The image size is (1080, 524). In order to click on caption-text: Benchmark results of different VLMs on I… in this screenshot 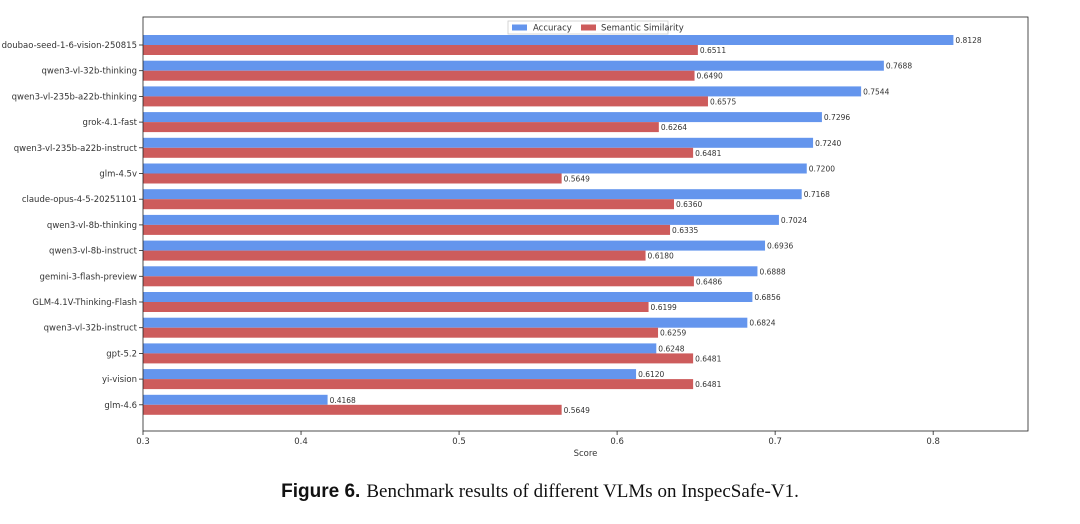, I will do `click(582, 491)`.